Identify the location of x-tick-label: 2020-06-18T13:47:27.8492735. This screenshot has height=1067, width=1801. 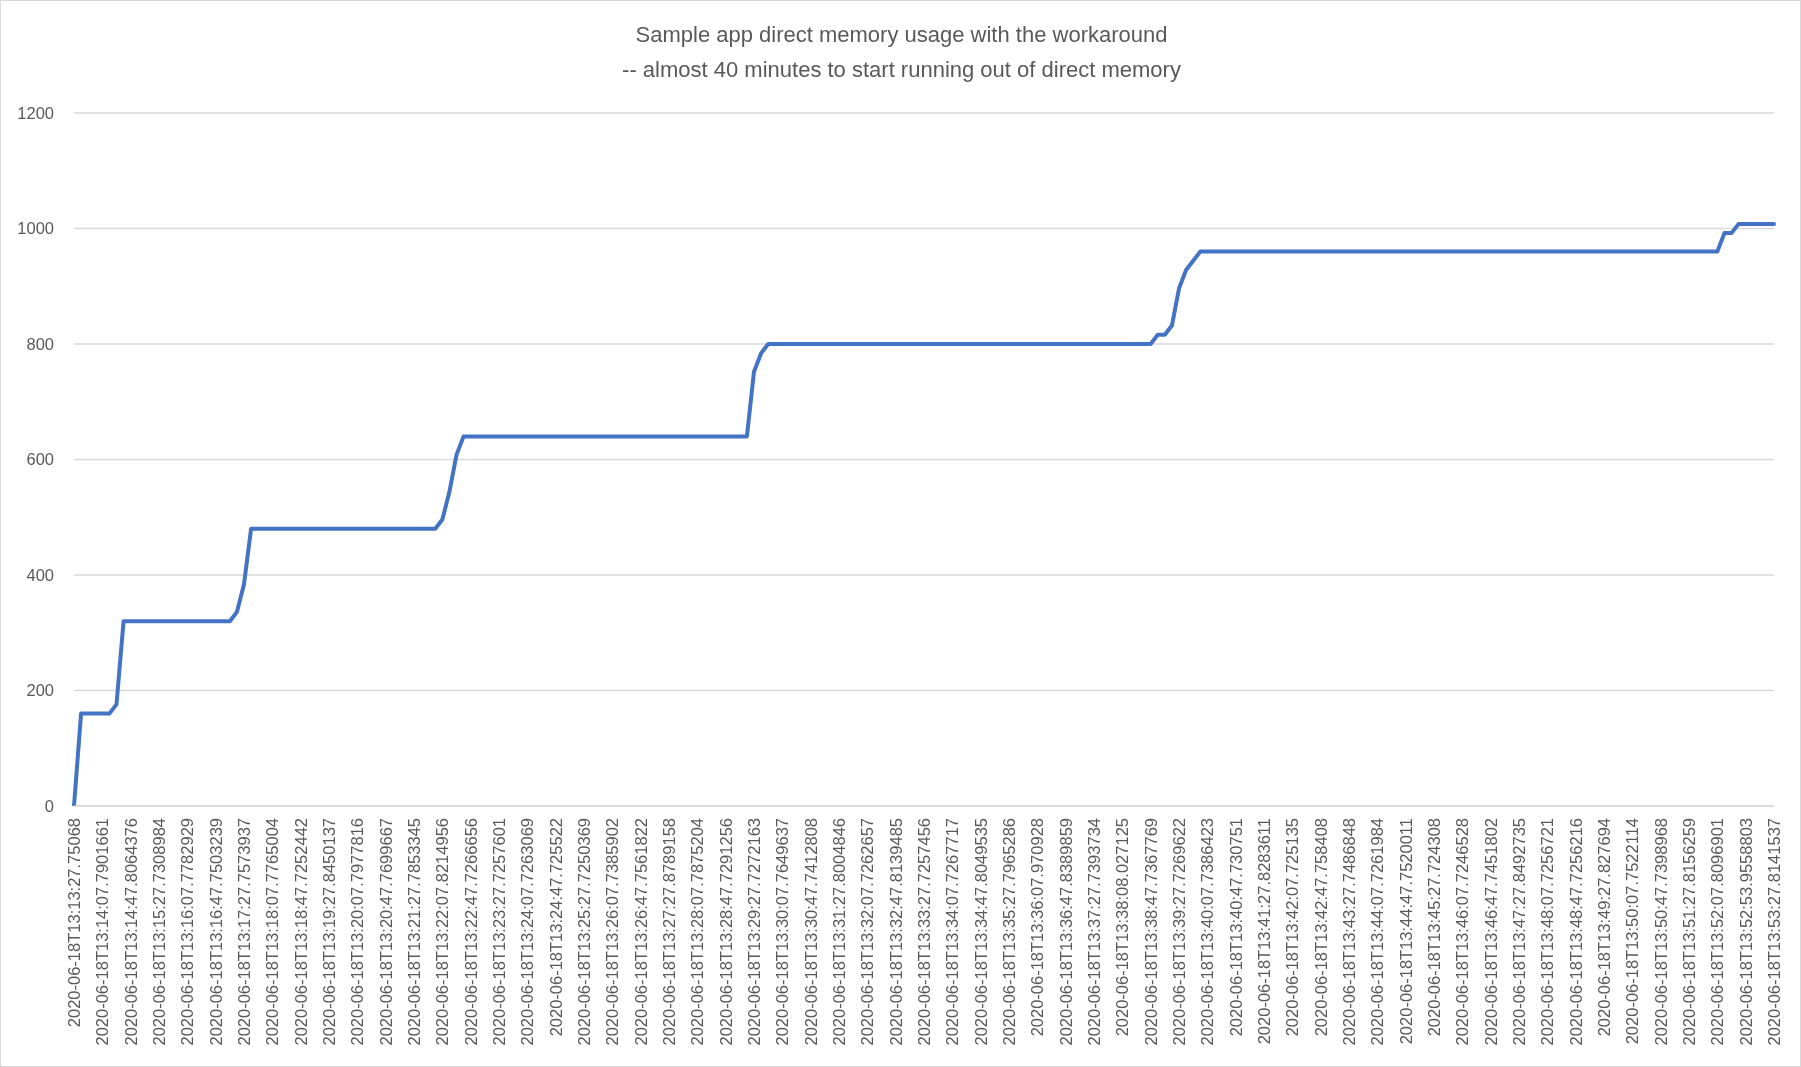
(1519, 932).